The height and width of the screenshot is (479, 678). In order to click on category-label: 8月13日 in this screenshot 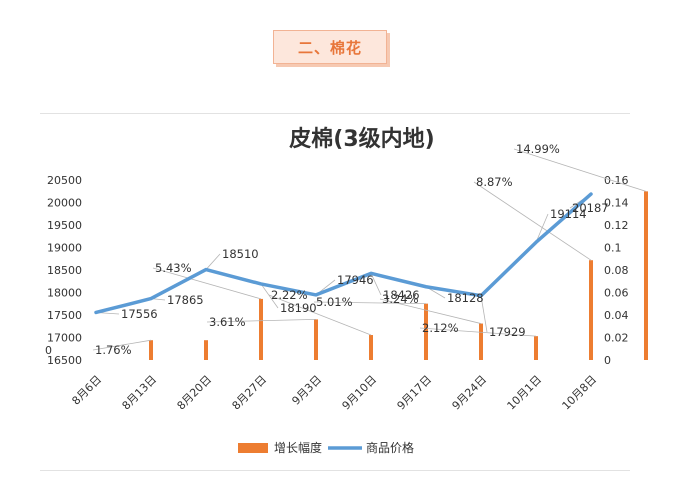, I will do `click(140, 393)`.